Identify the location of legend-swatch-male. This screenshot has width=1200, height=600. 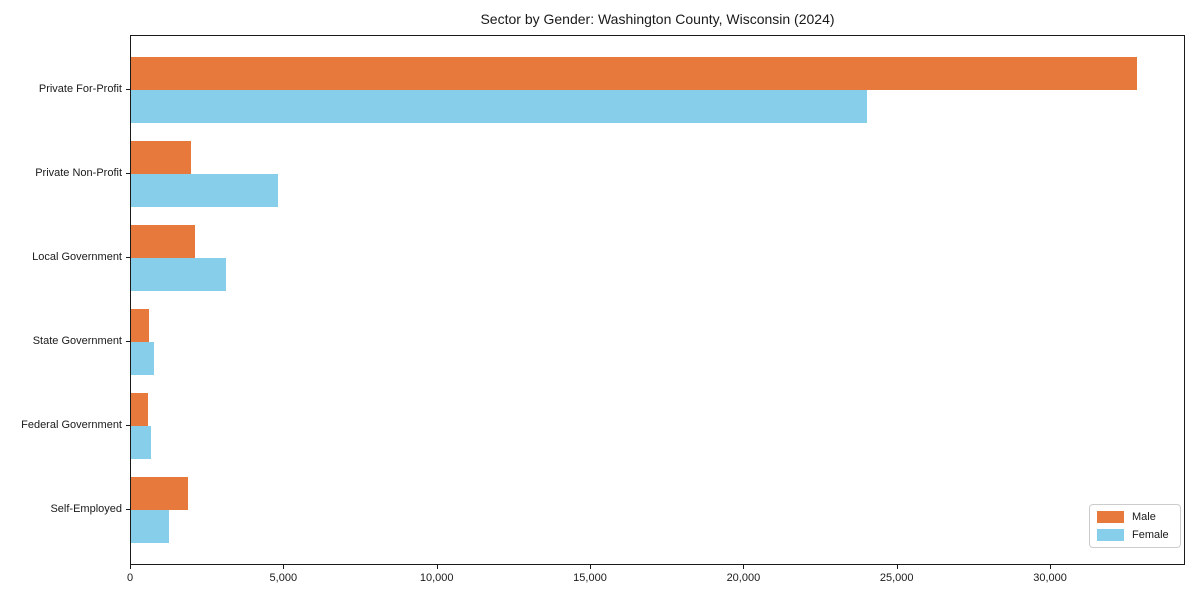
(1110, 517).